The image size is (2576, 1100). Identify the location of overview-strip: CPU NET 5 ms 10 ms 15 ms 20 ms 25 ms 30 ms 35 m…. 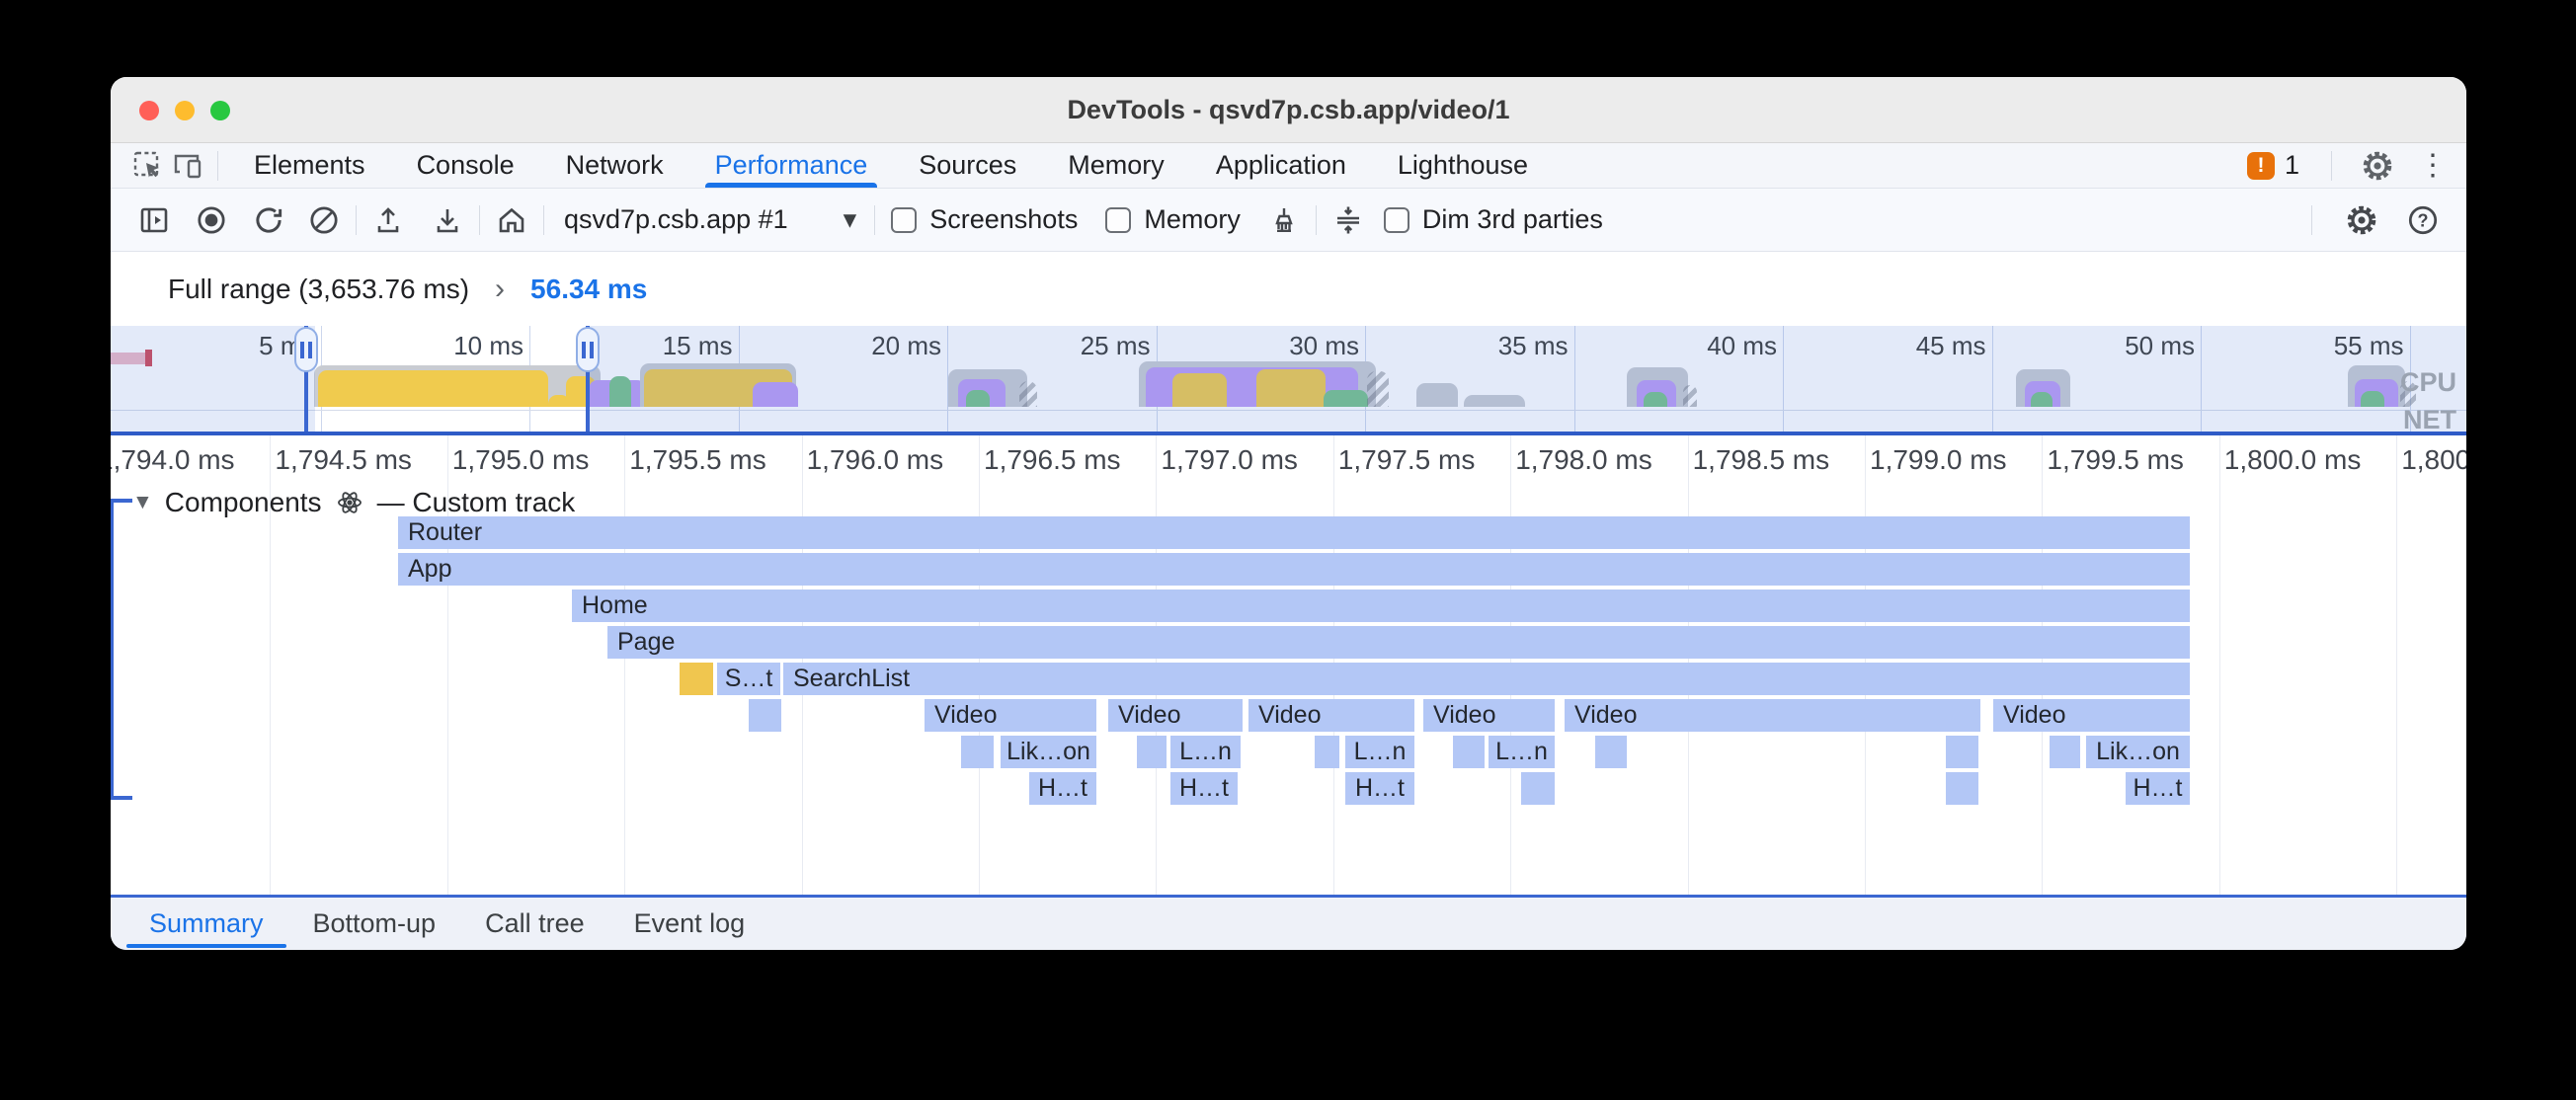
(1288, 379).